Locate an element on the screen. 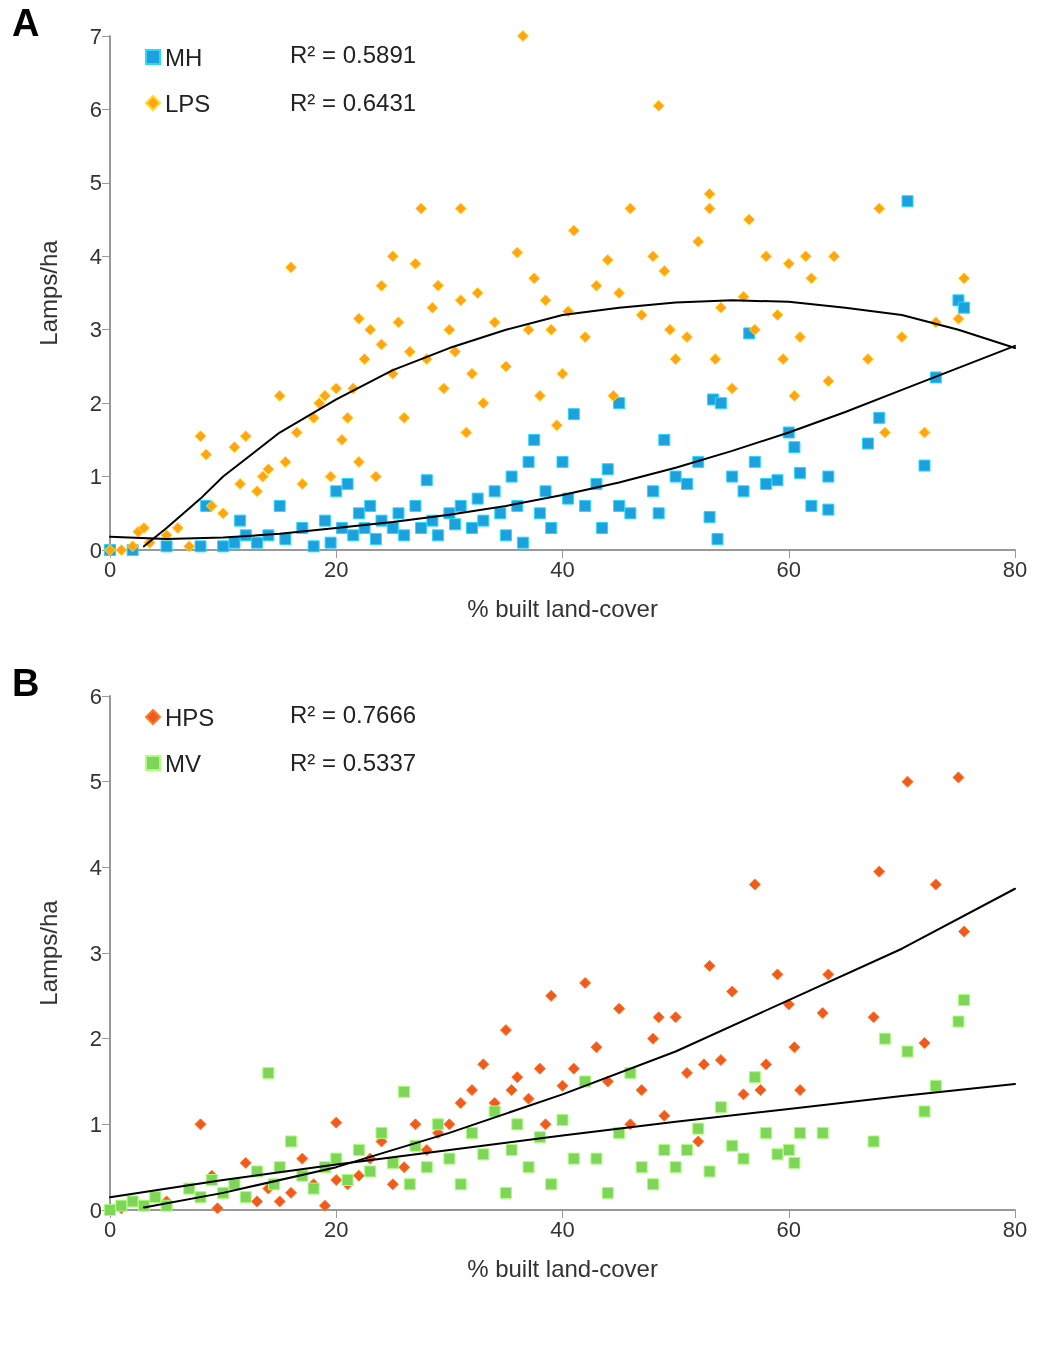 Image resolution: width=1039 pixels, height=1360 pixels. annotation: R² = 0.5337 is located at coordinates (353, 762).